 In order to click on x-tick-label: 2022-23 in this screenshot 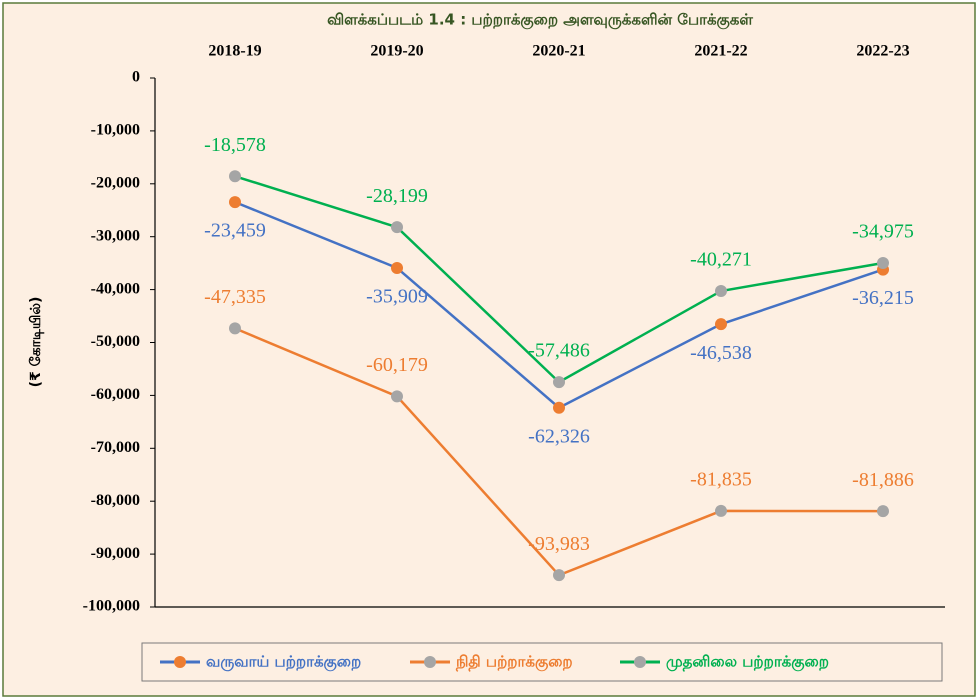, I will do `click(882, 51)`.